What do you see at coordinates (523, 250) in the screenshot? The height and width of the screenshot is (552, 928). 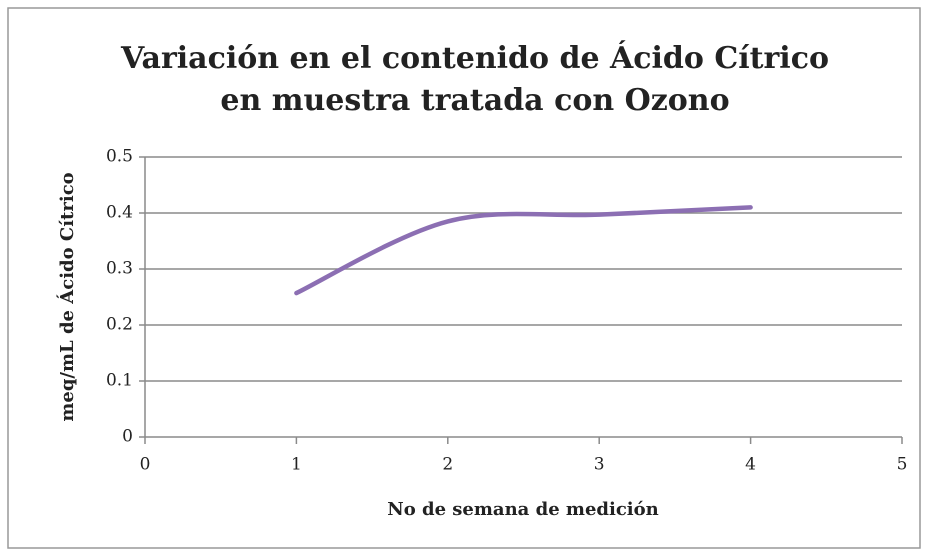 I see `data-line` at bounding box center [523, 250].